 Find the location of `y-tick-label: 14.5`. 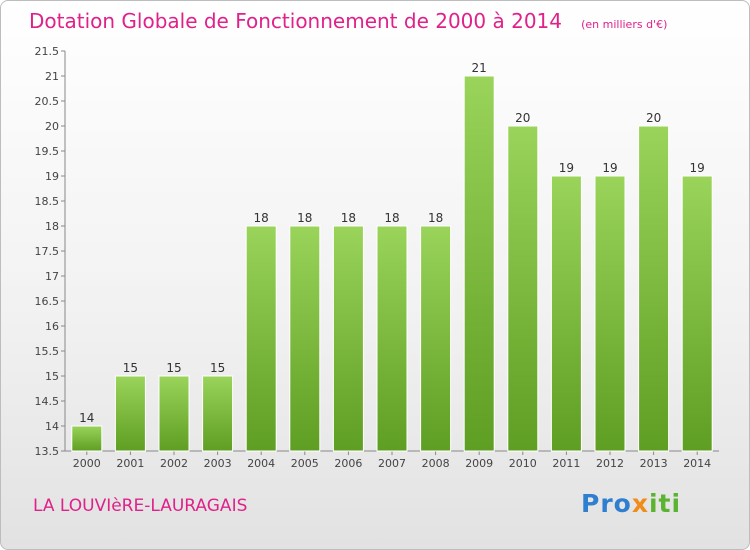

y-tick-label: 14.5 is located at coordinates (47, 401).